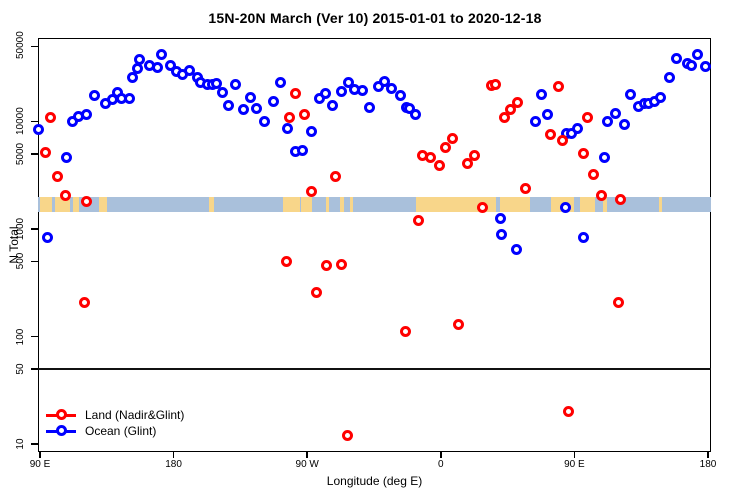 This screenshot has width=750, height=500. Describe the element at coordinates (20, 261) in the screenshot. I see `y-tick-label: 500` at that location.